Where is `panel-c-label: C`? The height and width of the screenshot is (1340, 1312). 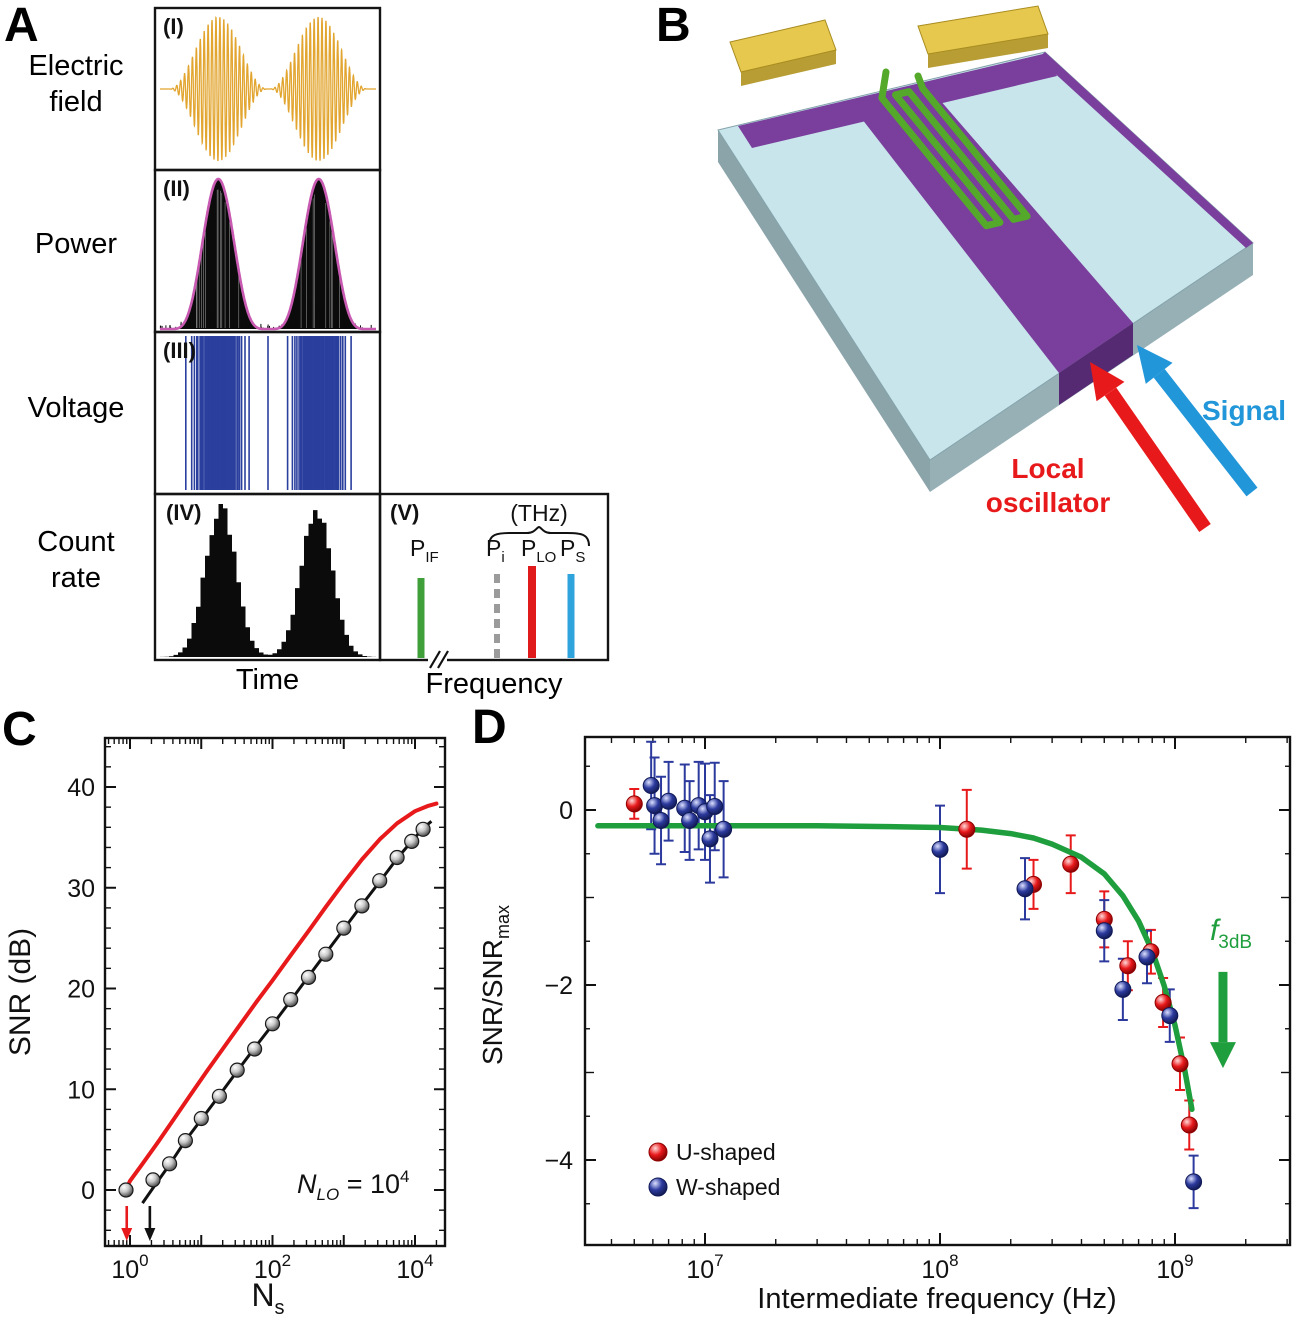
panel-c-label: C is located at coordinates (19, 729).